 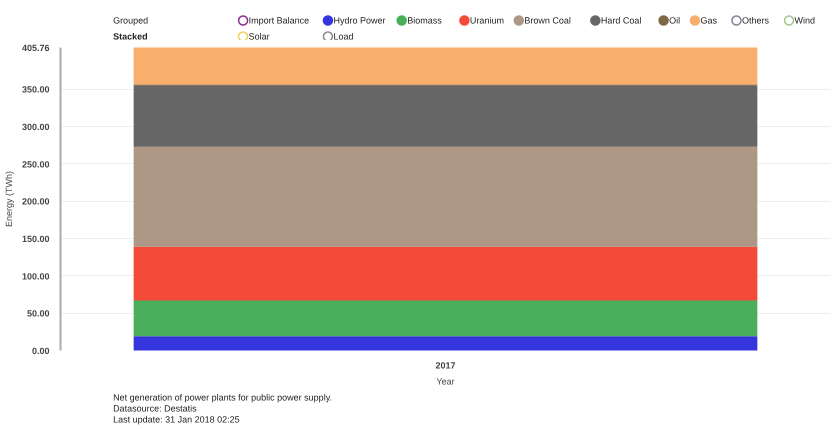 I want to click on legend-label: Biomass, so click(x=424, y=21).